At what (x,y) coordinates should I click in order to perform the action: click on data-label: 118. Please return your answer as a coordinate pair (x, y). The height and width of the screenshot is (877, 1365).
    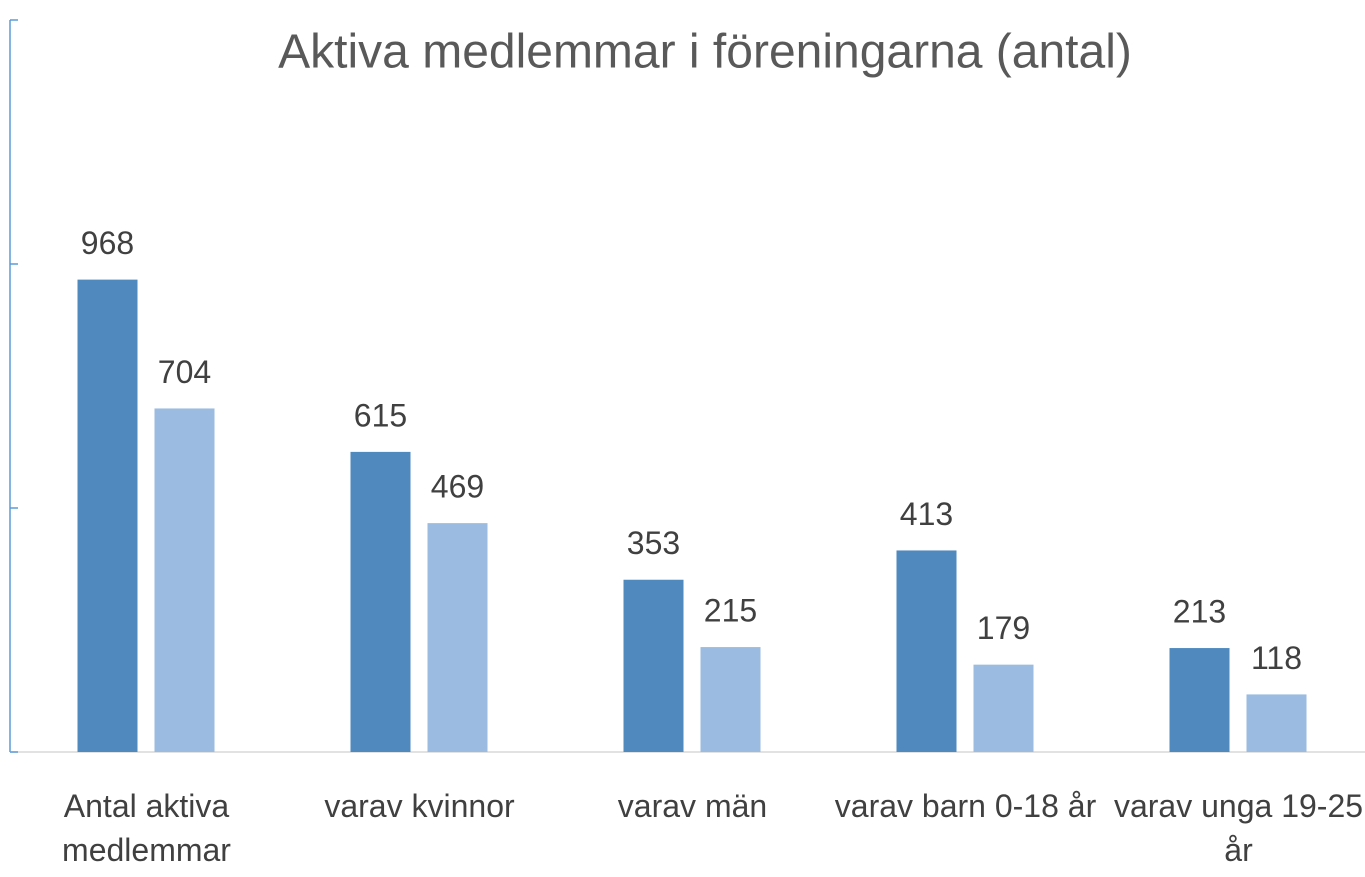
    Looking at the image, I should click on (1276, 658).